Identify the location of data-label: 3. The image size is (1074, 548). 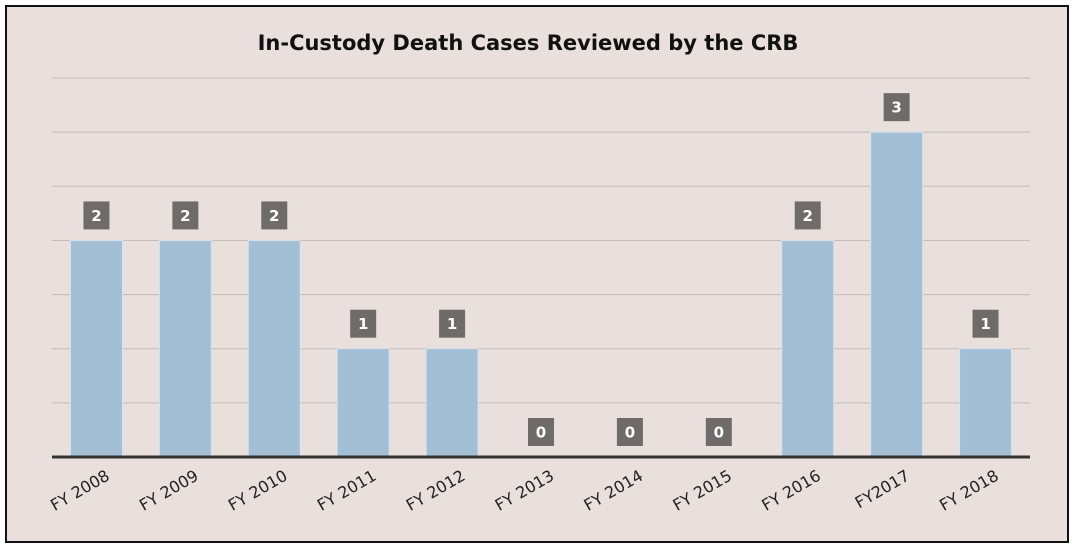
(896, 108).